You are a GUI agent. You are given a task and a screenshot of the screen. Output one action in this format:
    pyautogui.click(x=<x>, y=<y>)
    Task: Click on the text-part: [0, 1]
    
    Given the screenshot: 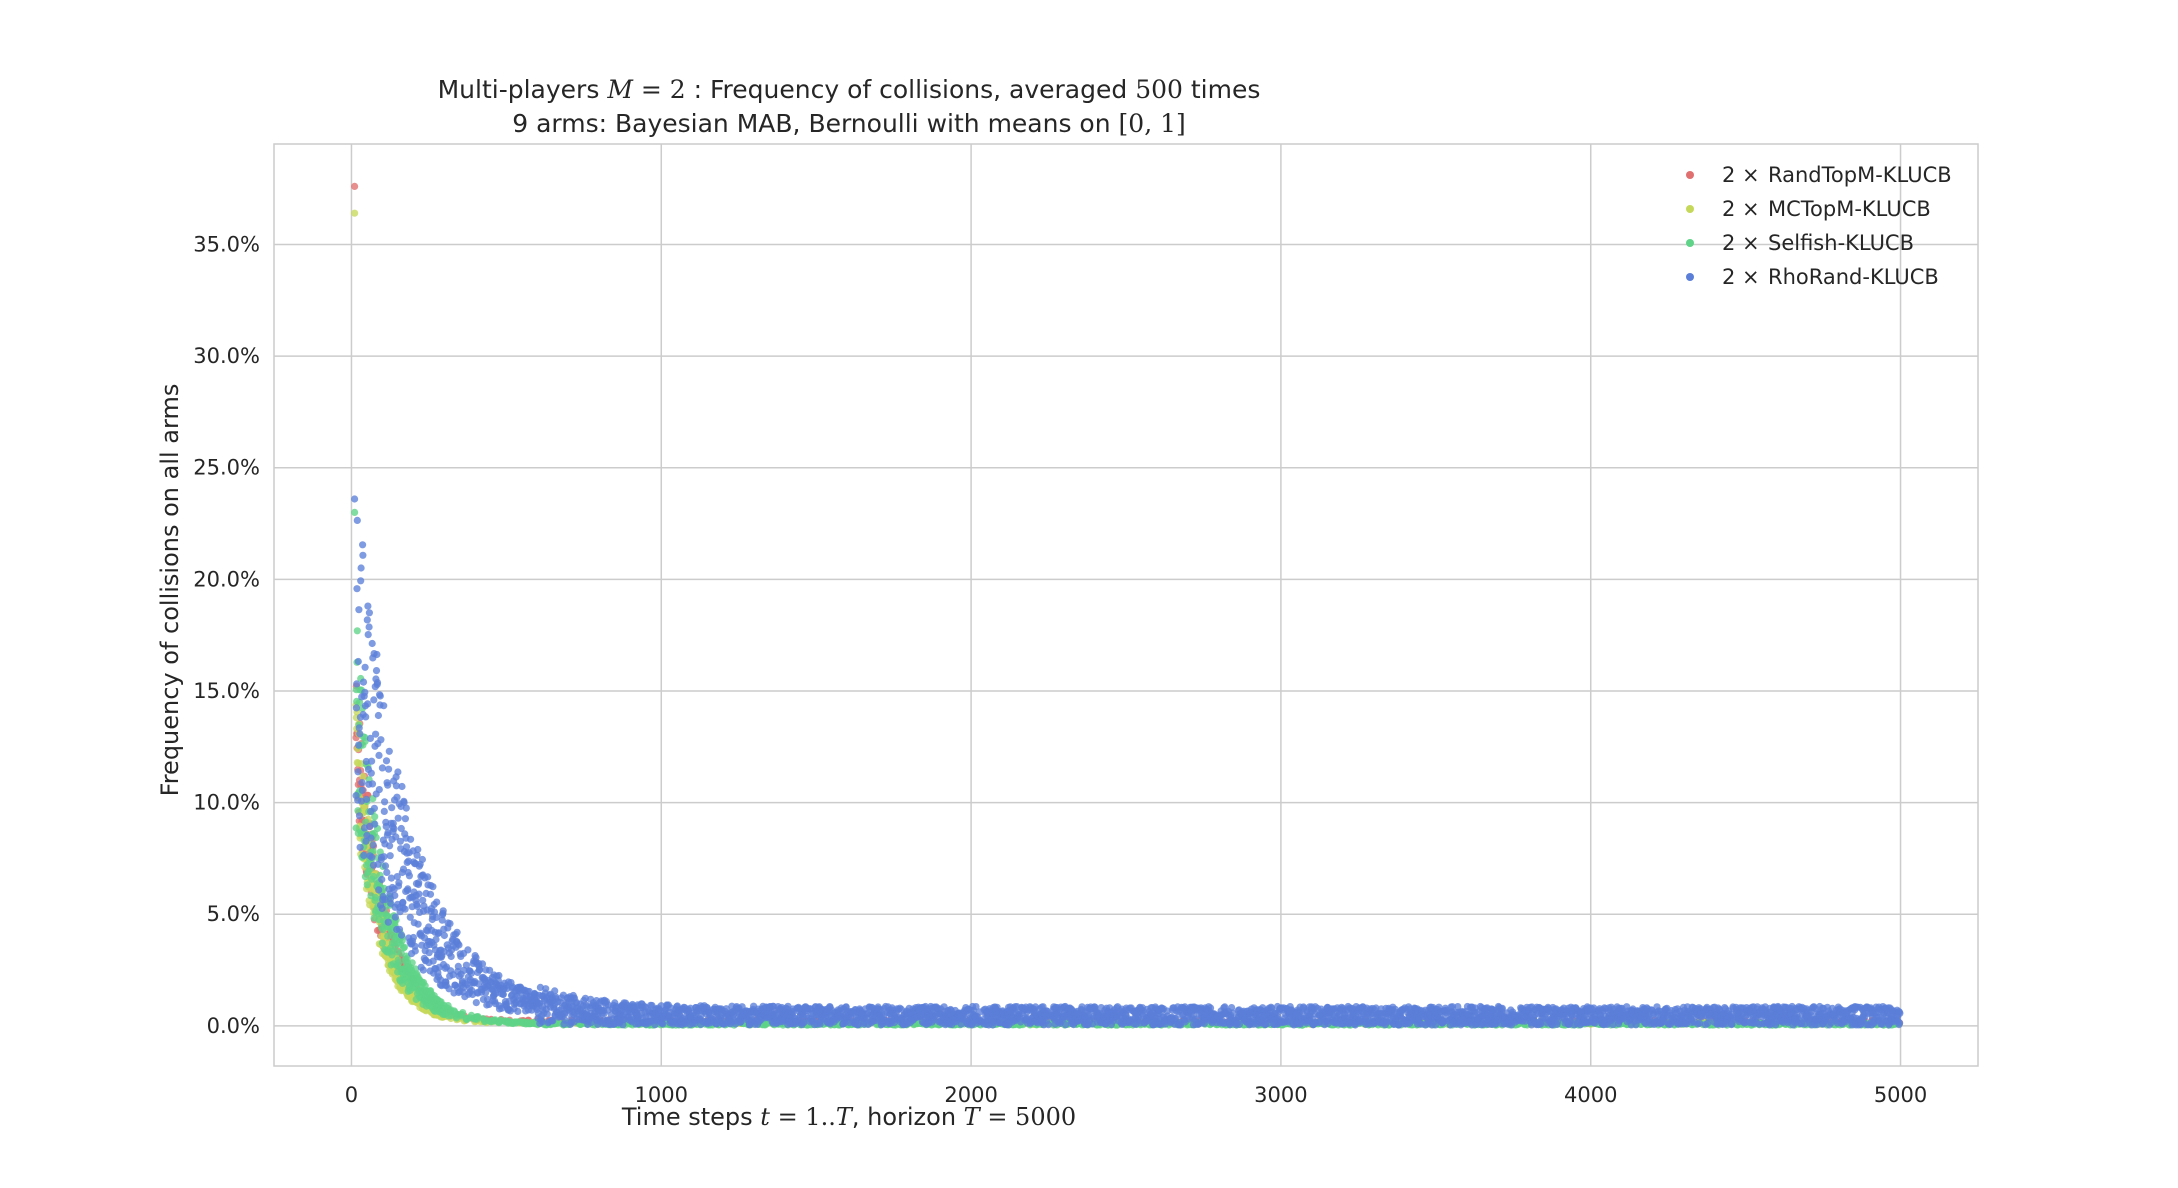 What is the action you would take?
    pyautogui.click(x=1152, y=123)
    